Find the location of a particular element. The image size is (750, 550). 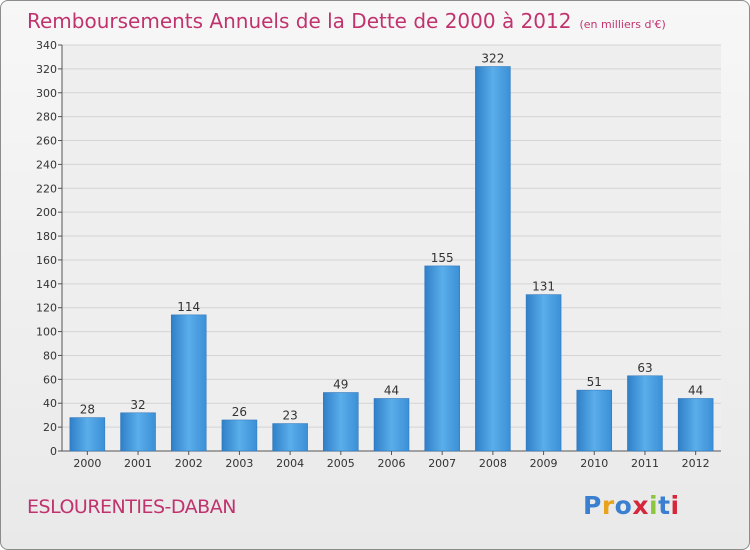

chart-subtitle: (en milliers d'€) is located at coordinates (622, 24).